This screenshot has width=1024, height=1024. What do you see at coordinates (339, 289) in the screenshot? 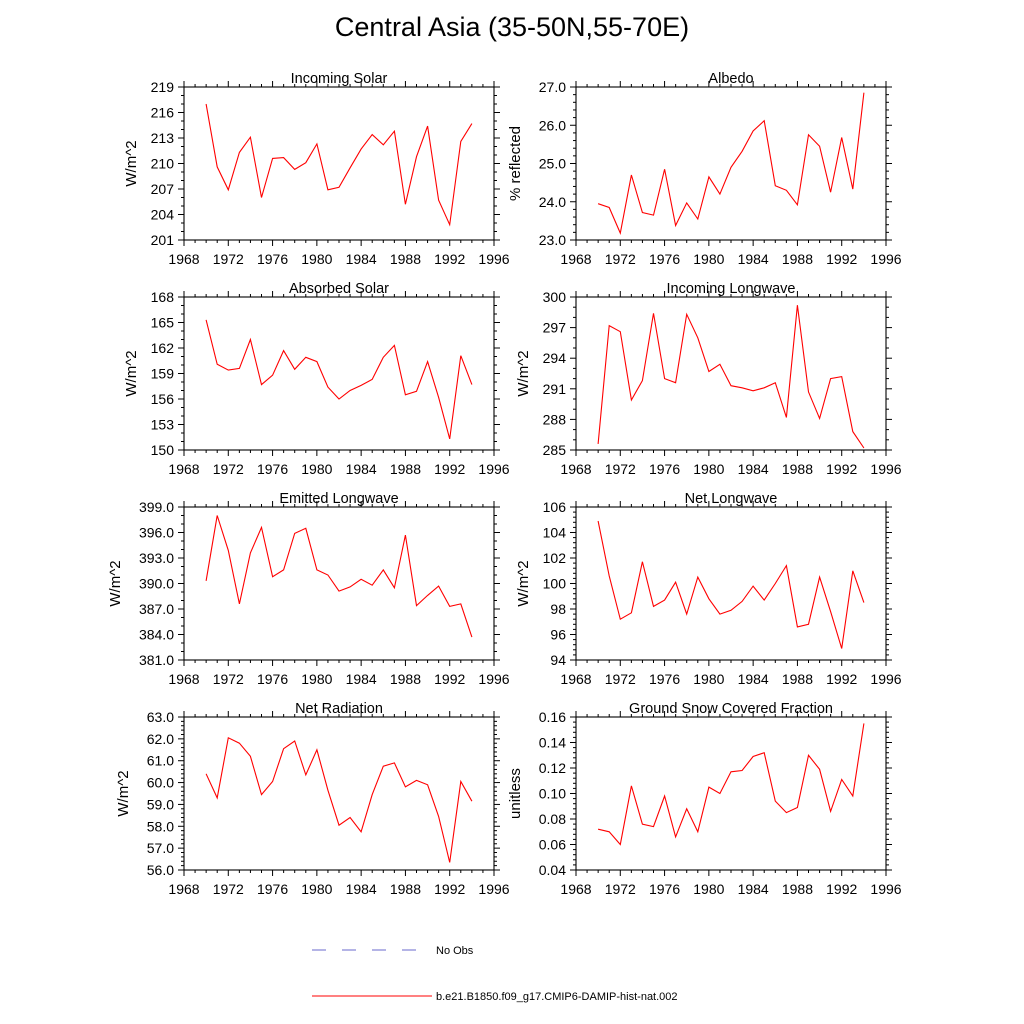
I see `panel-title: Absorbed Solar` at bounding box center [339, 289].